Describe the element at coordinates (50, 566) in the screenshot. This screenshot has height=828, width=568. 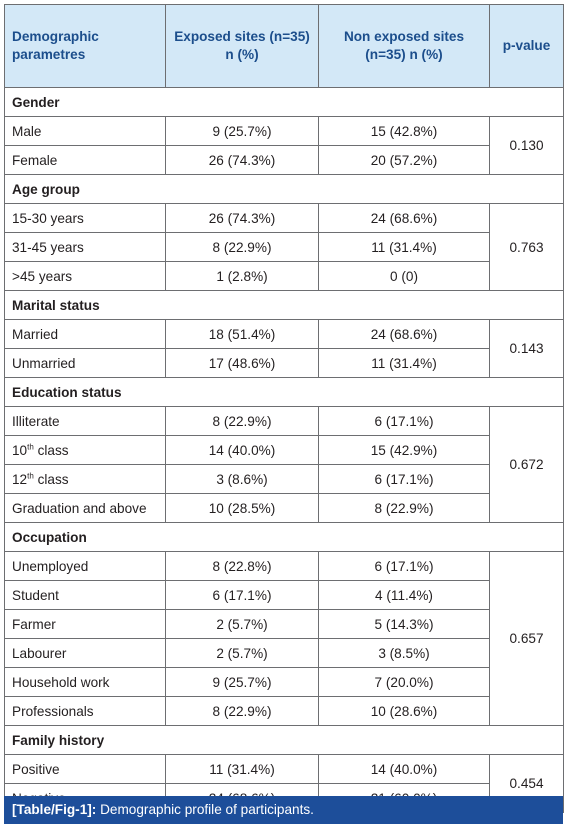
I see `row-label-text: Unemployed` at that location.